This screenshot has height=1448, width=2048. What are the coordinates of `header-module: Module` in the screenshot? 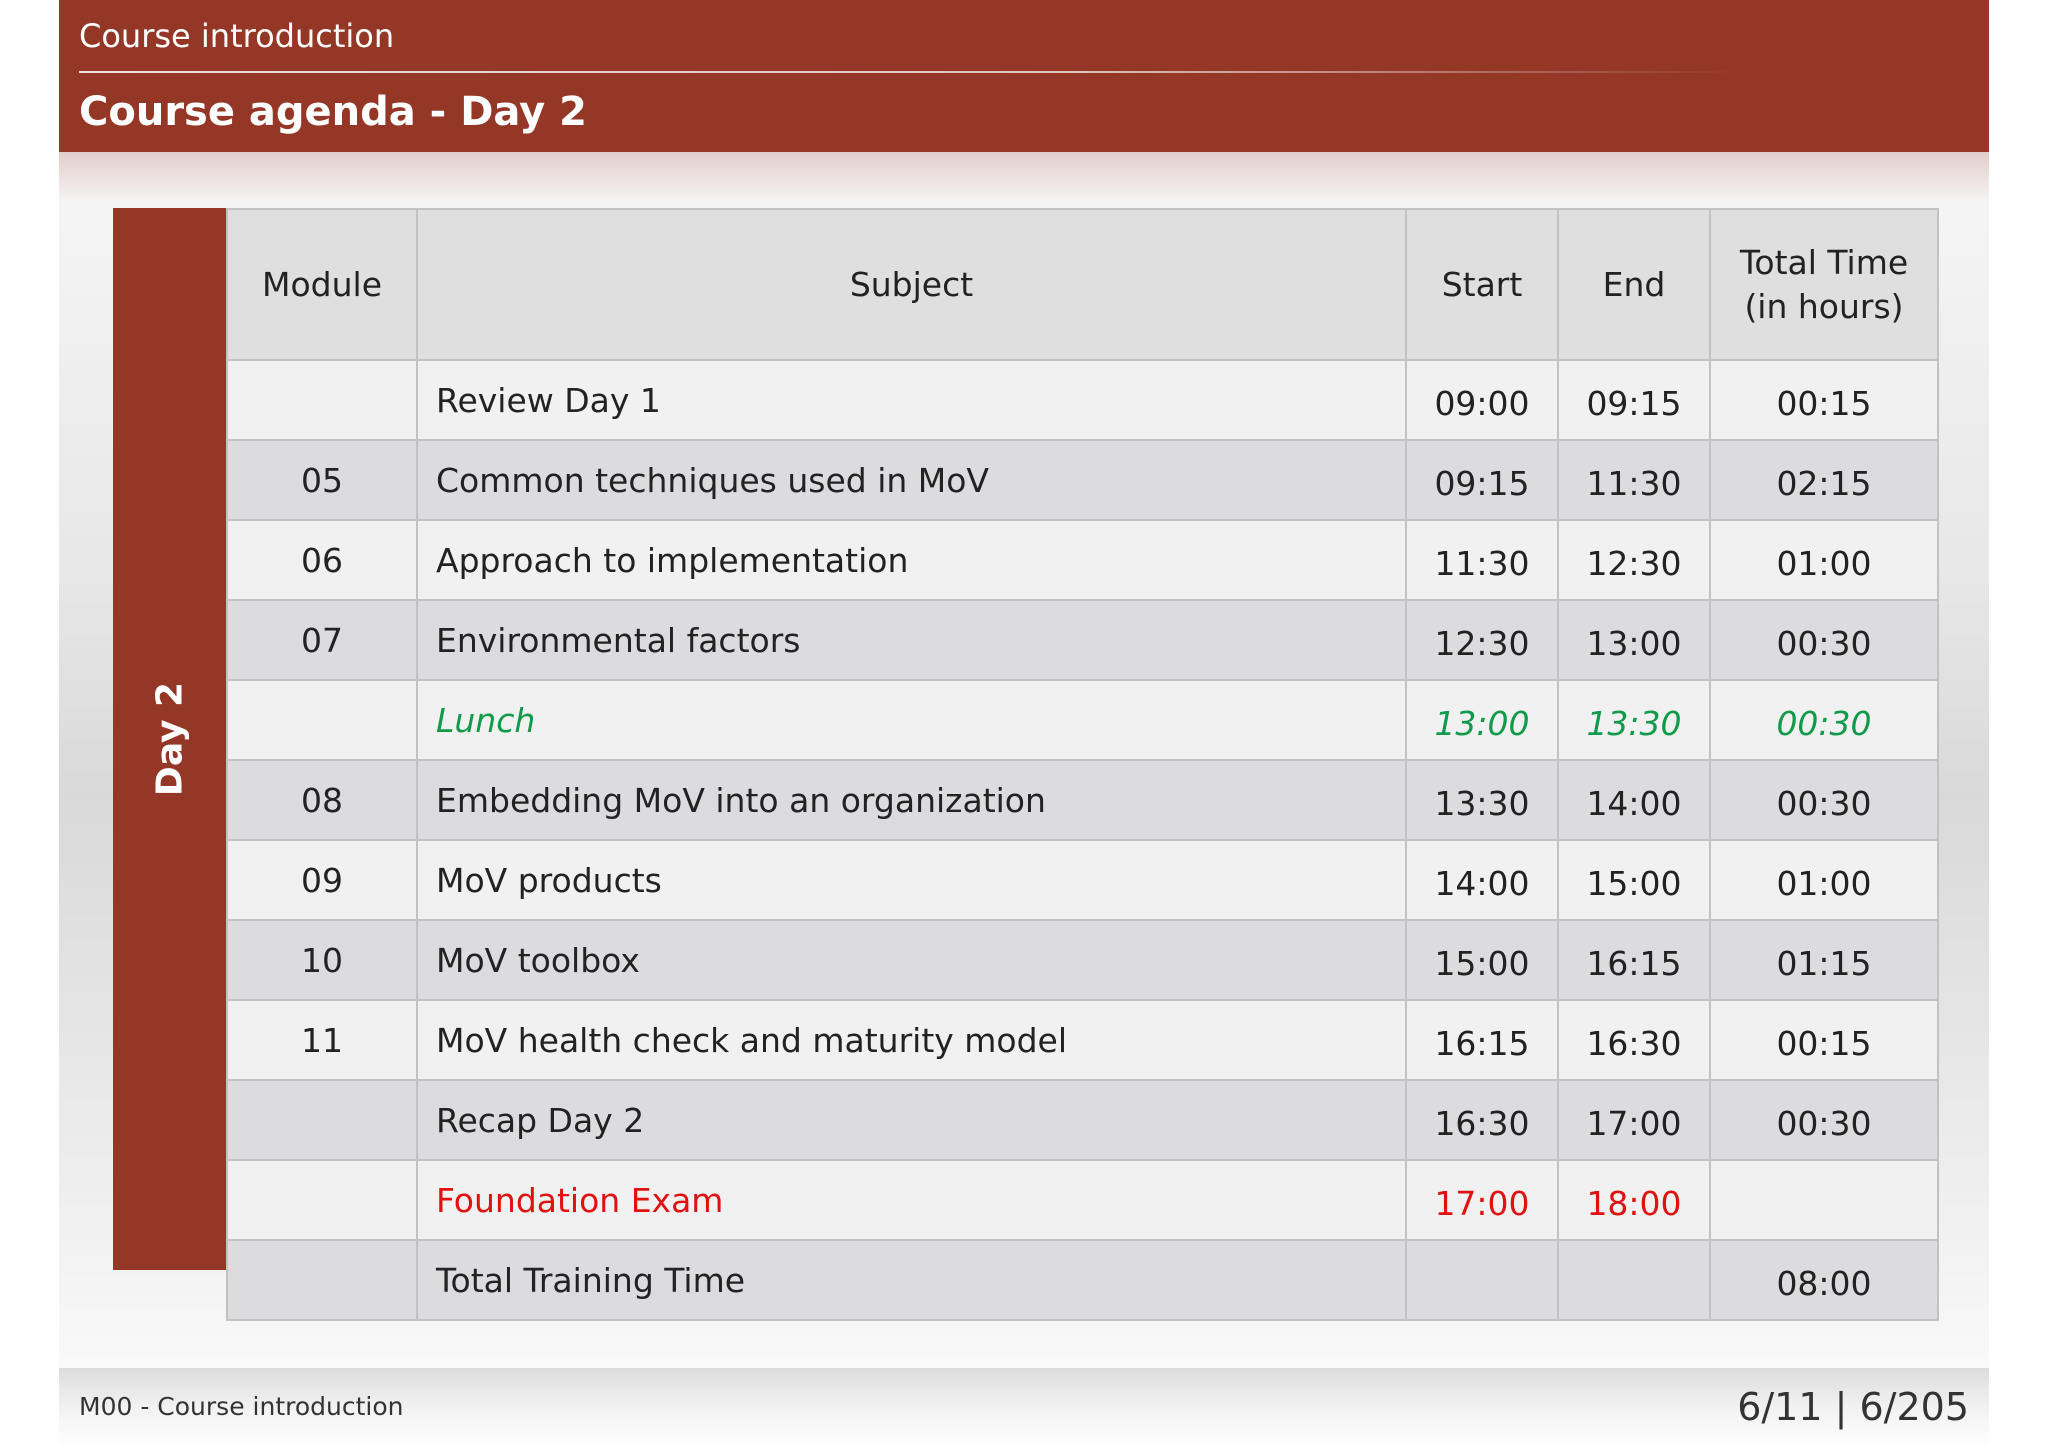 It's located at (322, 284).